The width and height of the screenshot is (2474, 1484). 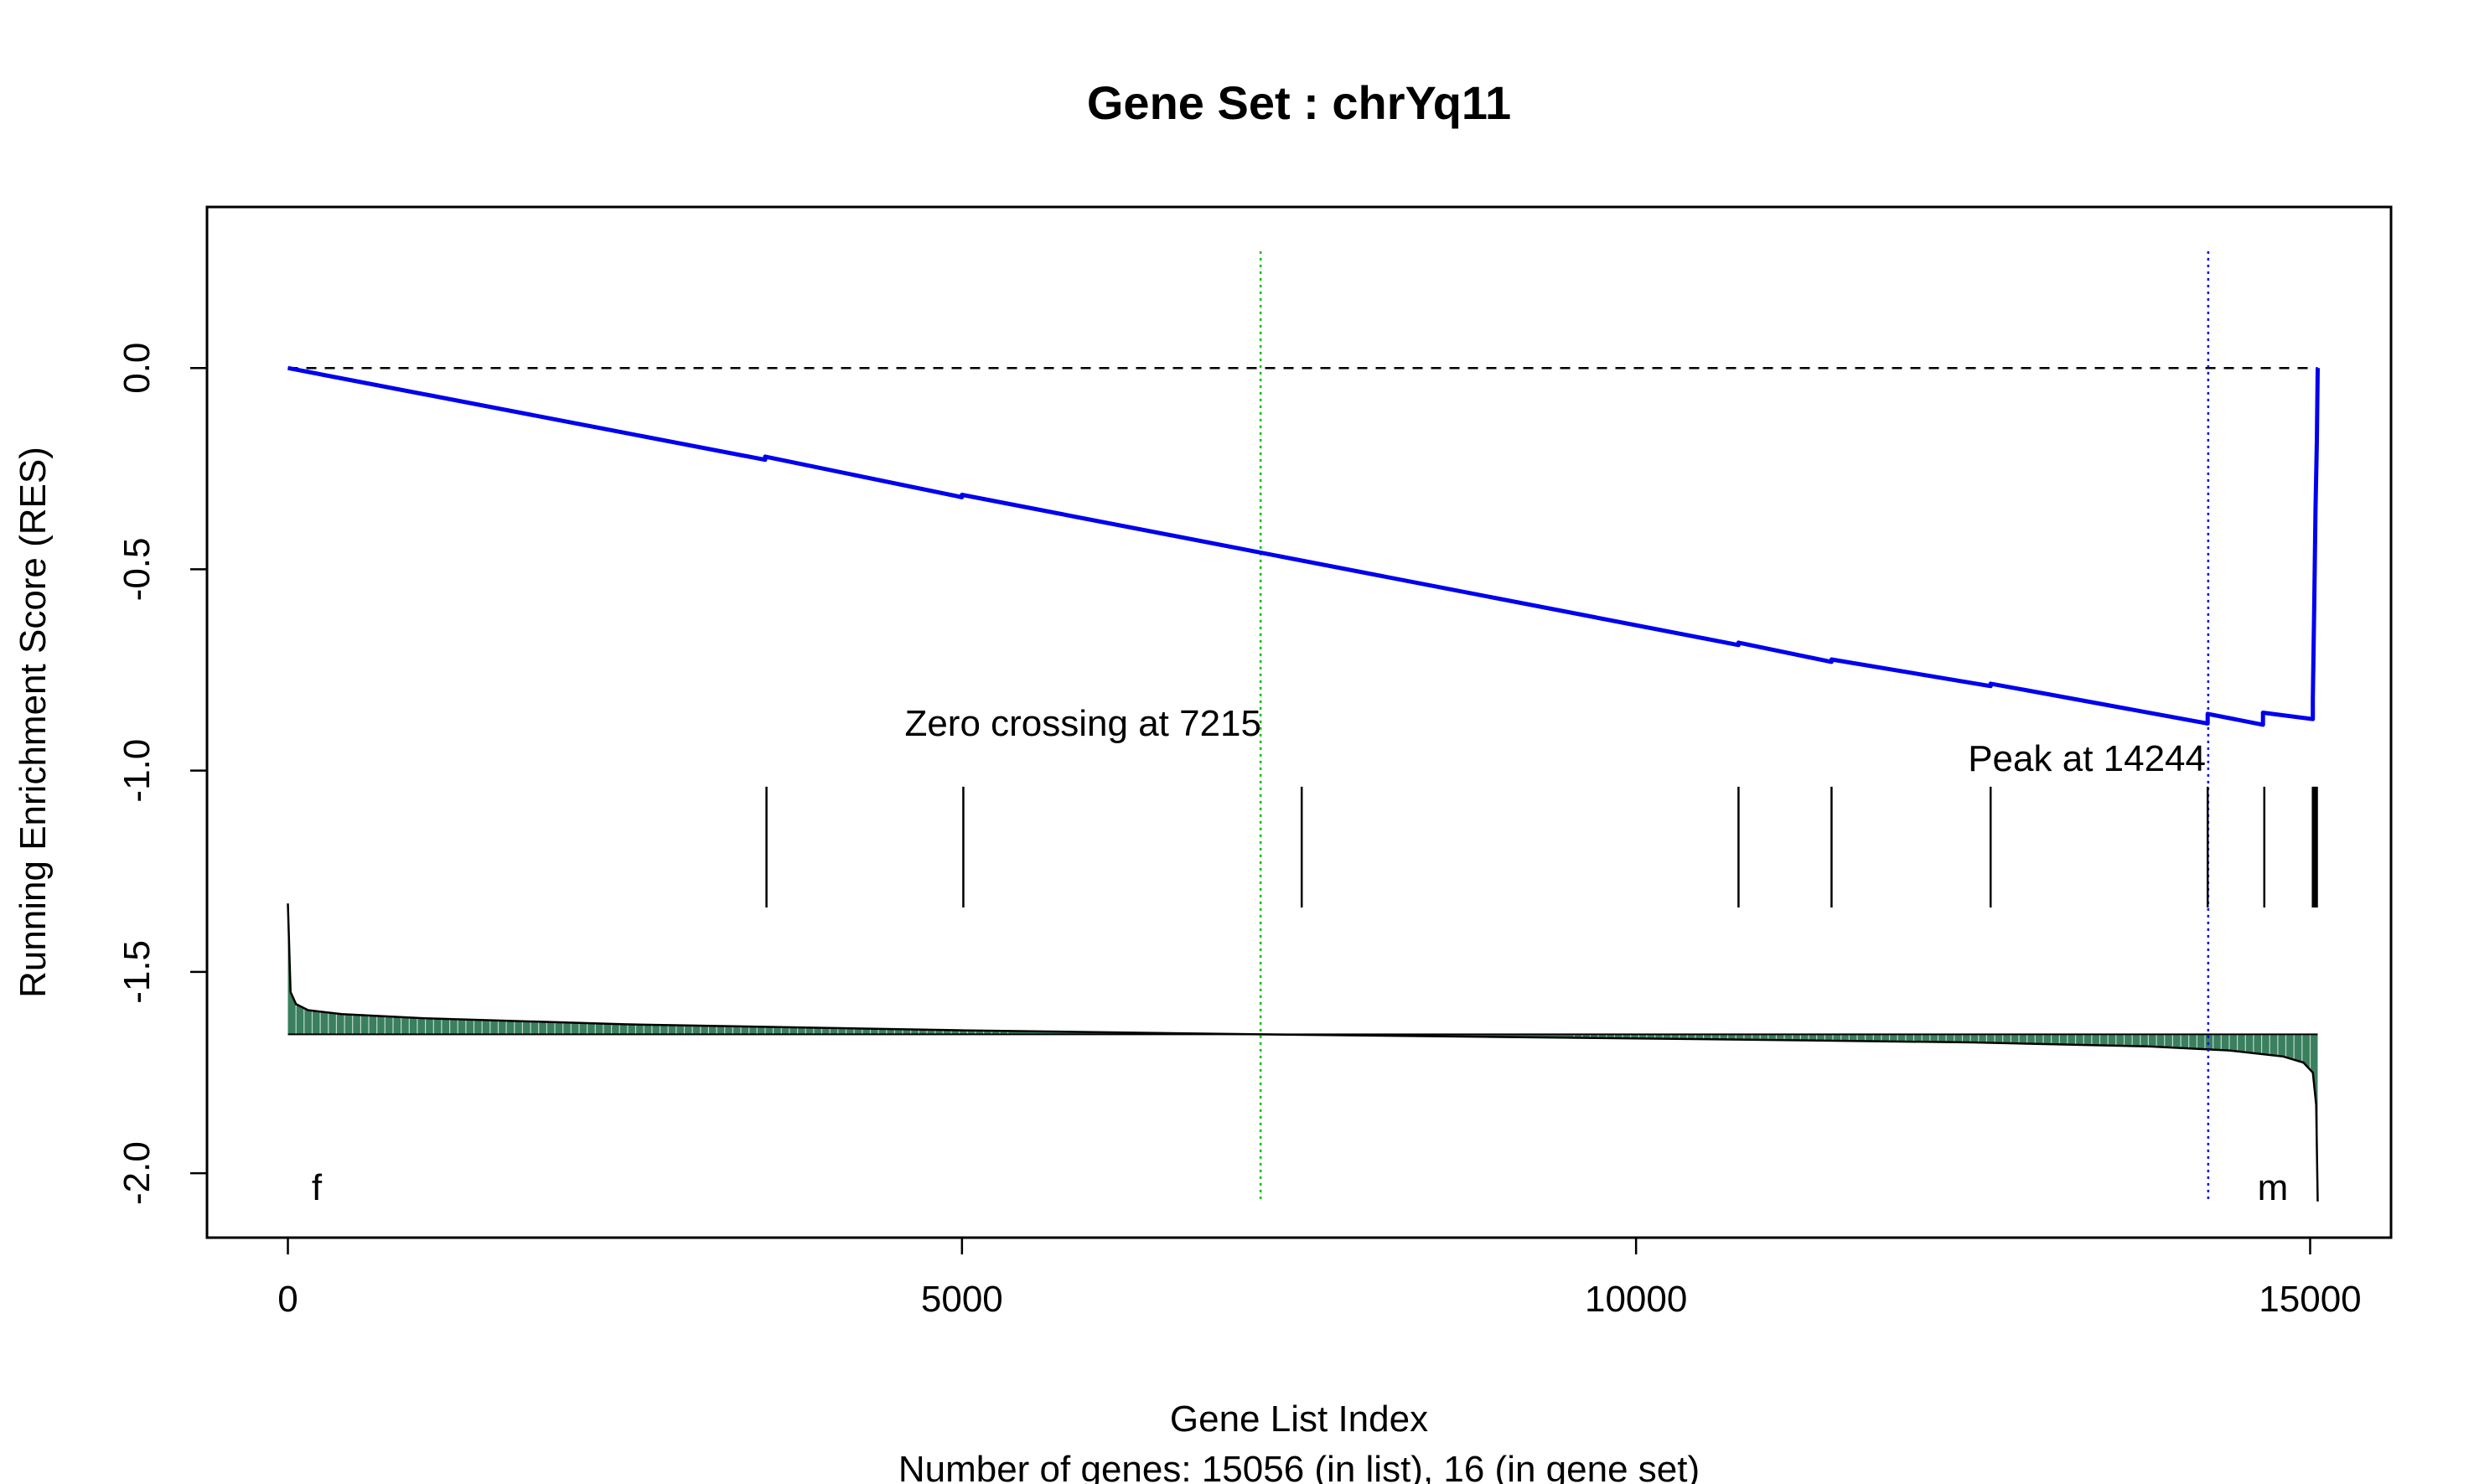 What do you see at coordinates (1299, 102) in the screenshot?
I see `chart-title: Gene Set : chrYq11` at bounding box center [1299, 102].